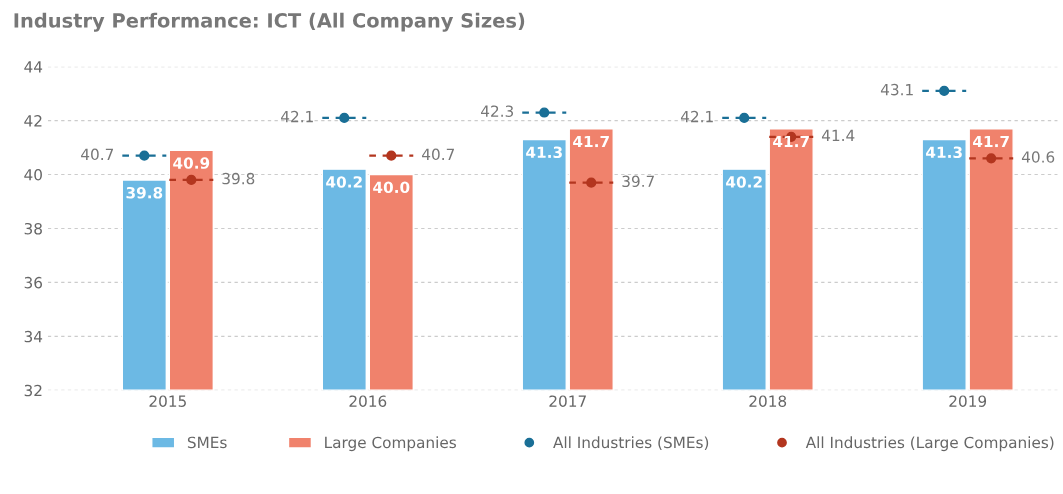 This screenshot has height=494, width=1063. I want to click on legend-label: All Industries (SMEs), so click(631, 443).